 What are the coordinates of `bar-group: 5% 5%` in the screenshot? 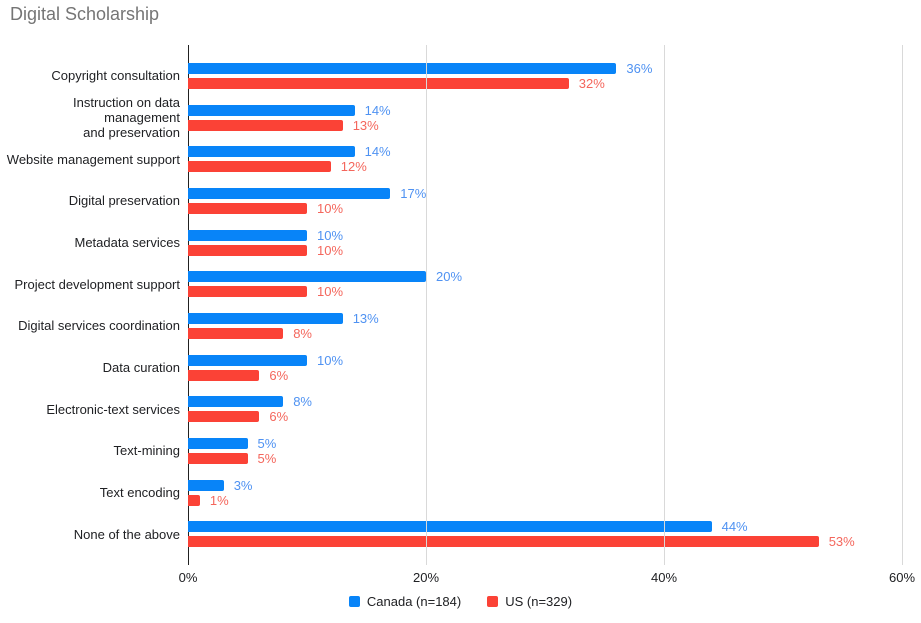 It's located at (545, 450).